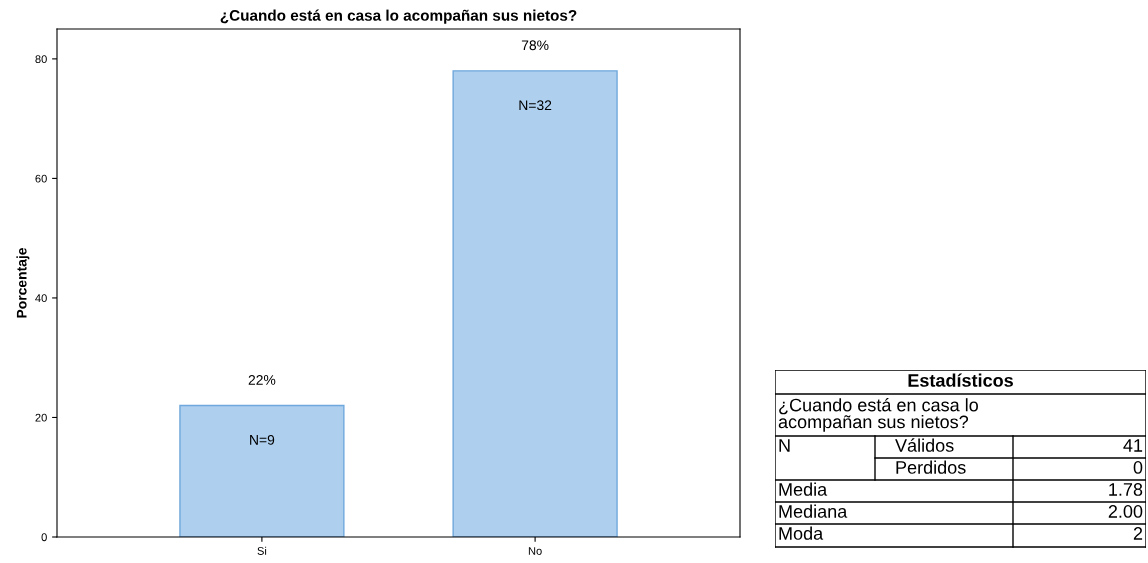  I want to click on y-tick-label: 20, so click(41, 417).